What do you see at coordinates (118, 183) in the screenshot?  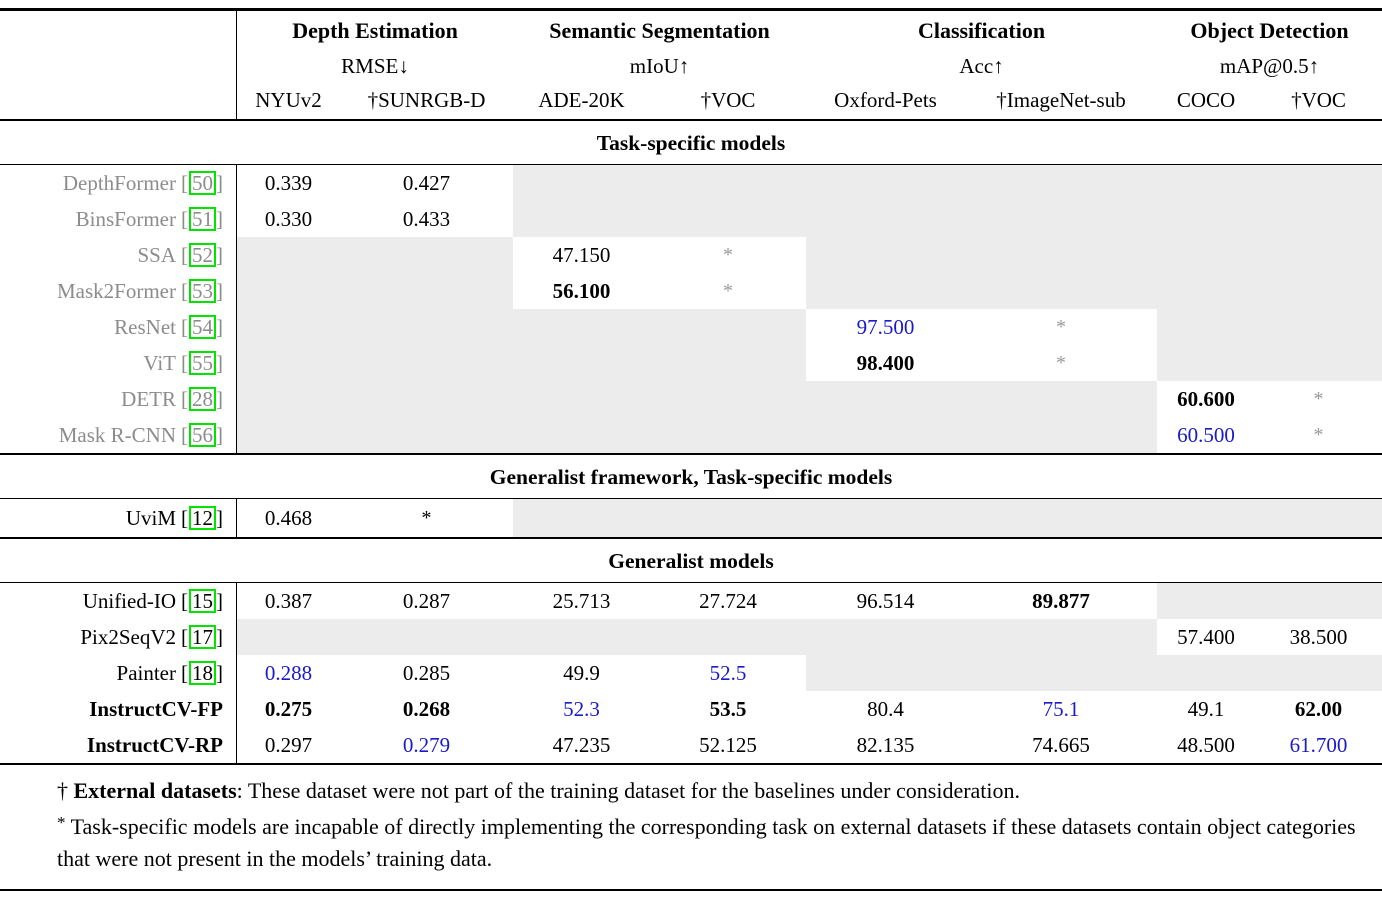 I see `model-label-cell: DepthFormer[50]` at bounding box center [118, 183].